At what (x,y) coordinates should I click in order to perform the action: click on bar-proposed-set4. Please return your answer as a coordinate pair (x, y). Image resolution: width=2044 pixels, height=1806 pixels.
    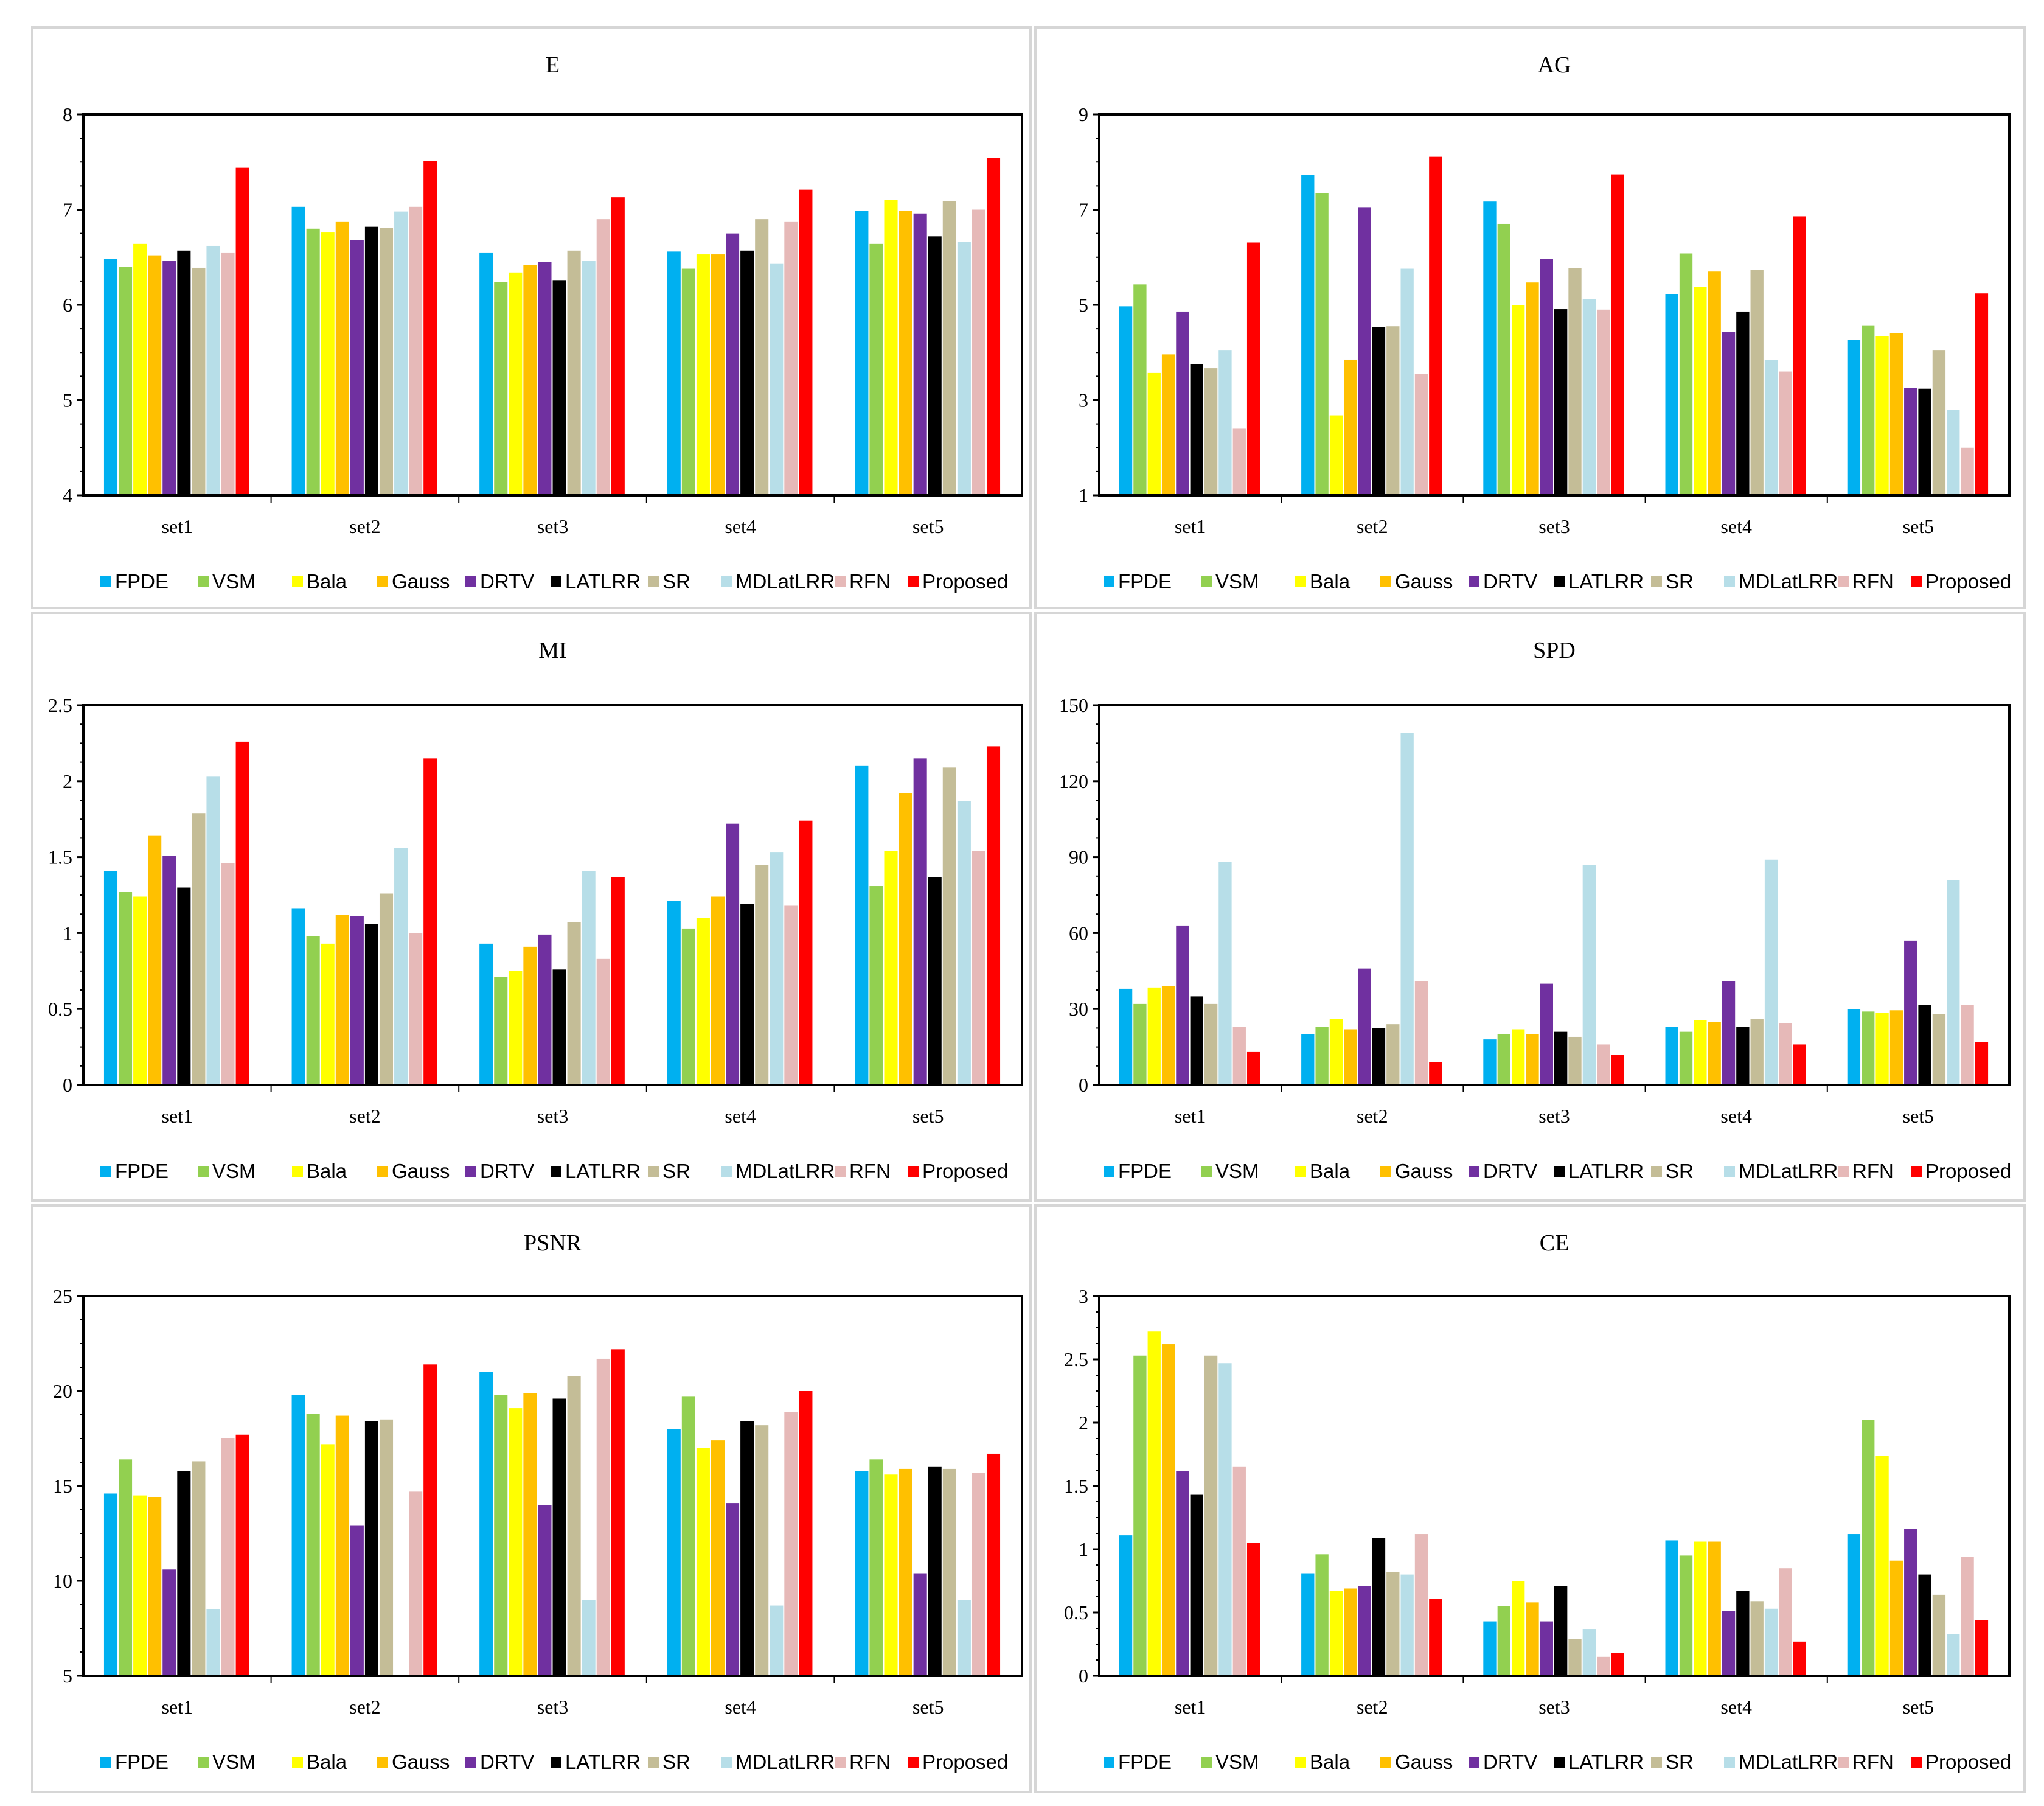
    Looking at the image, I should click on (1799, 356).